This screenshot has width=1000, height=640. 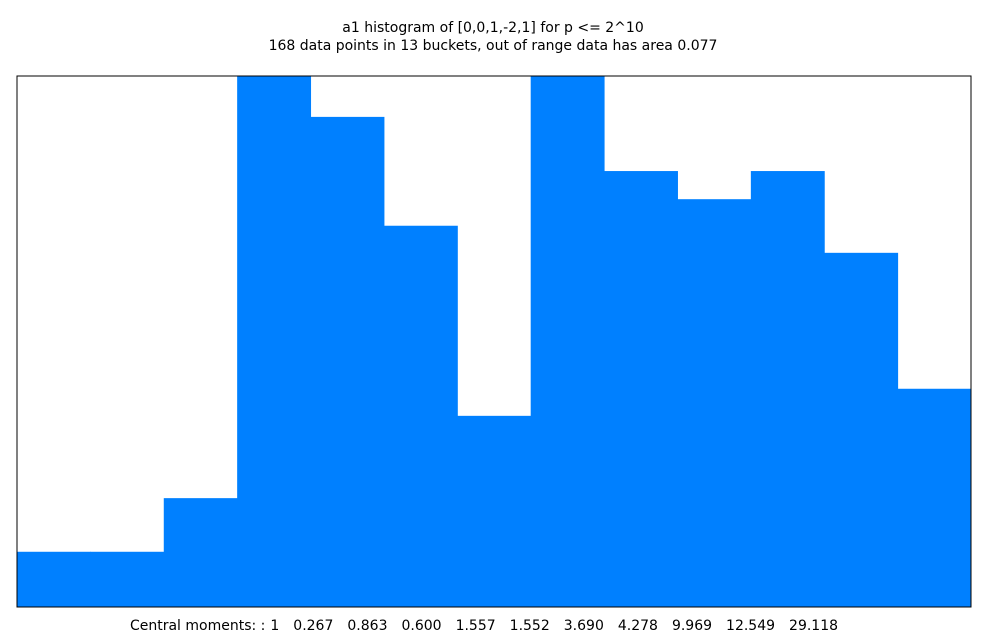 I want to click on moment: 1.557, so click(x=476, y=626).